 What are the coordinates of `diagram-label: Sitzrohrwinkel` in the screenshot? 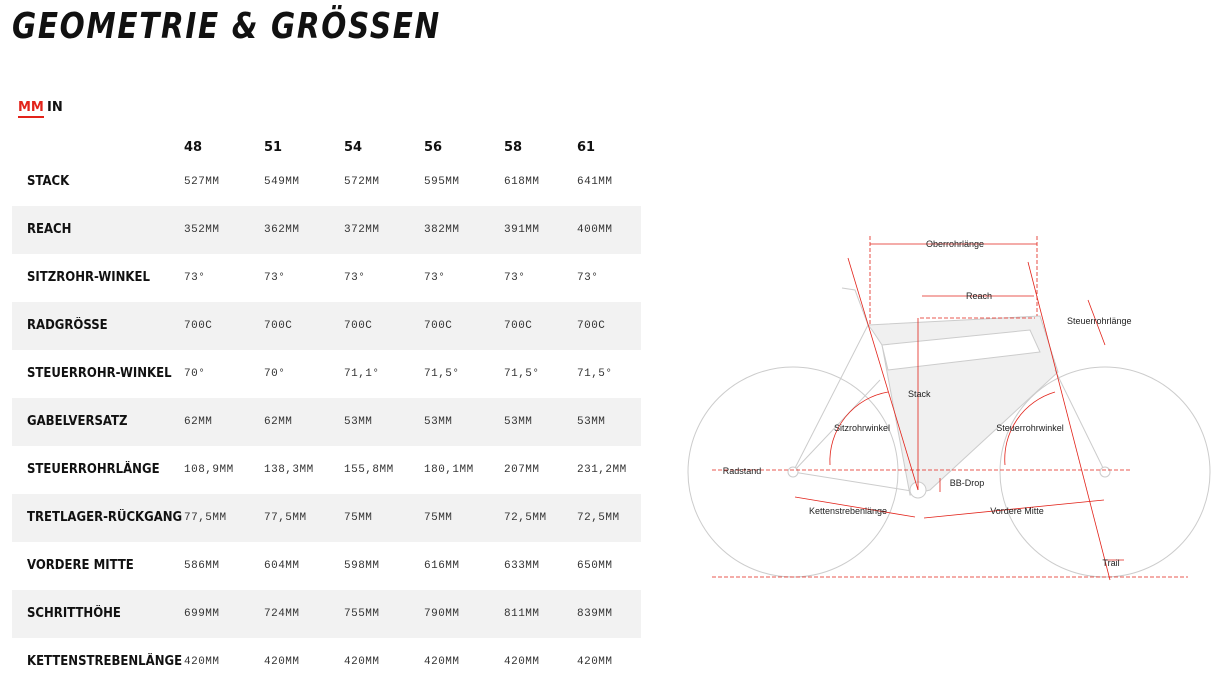 It's located at (862, 428).